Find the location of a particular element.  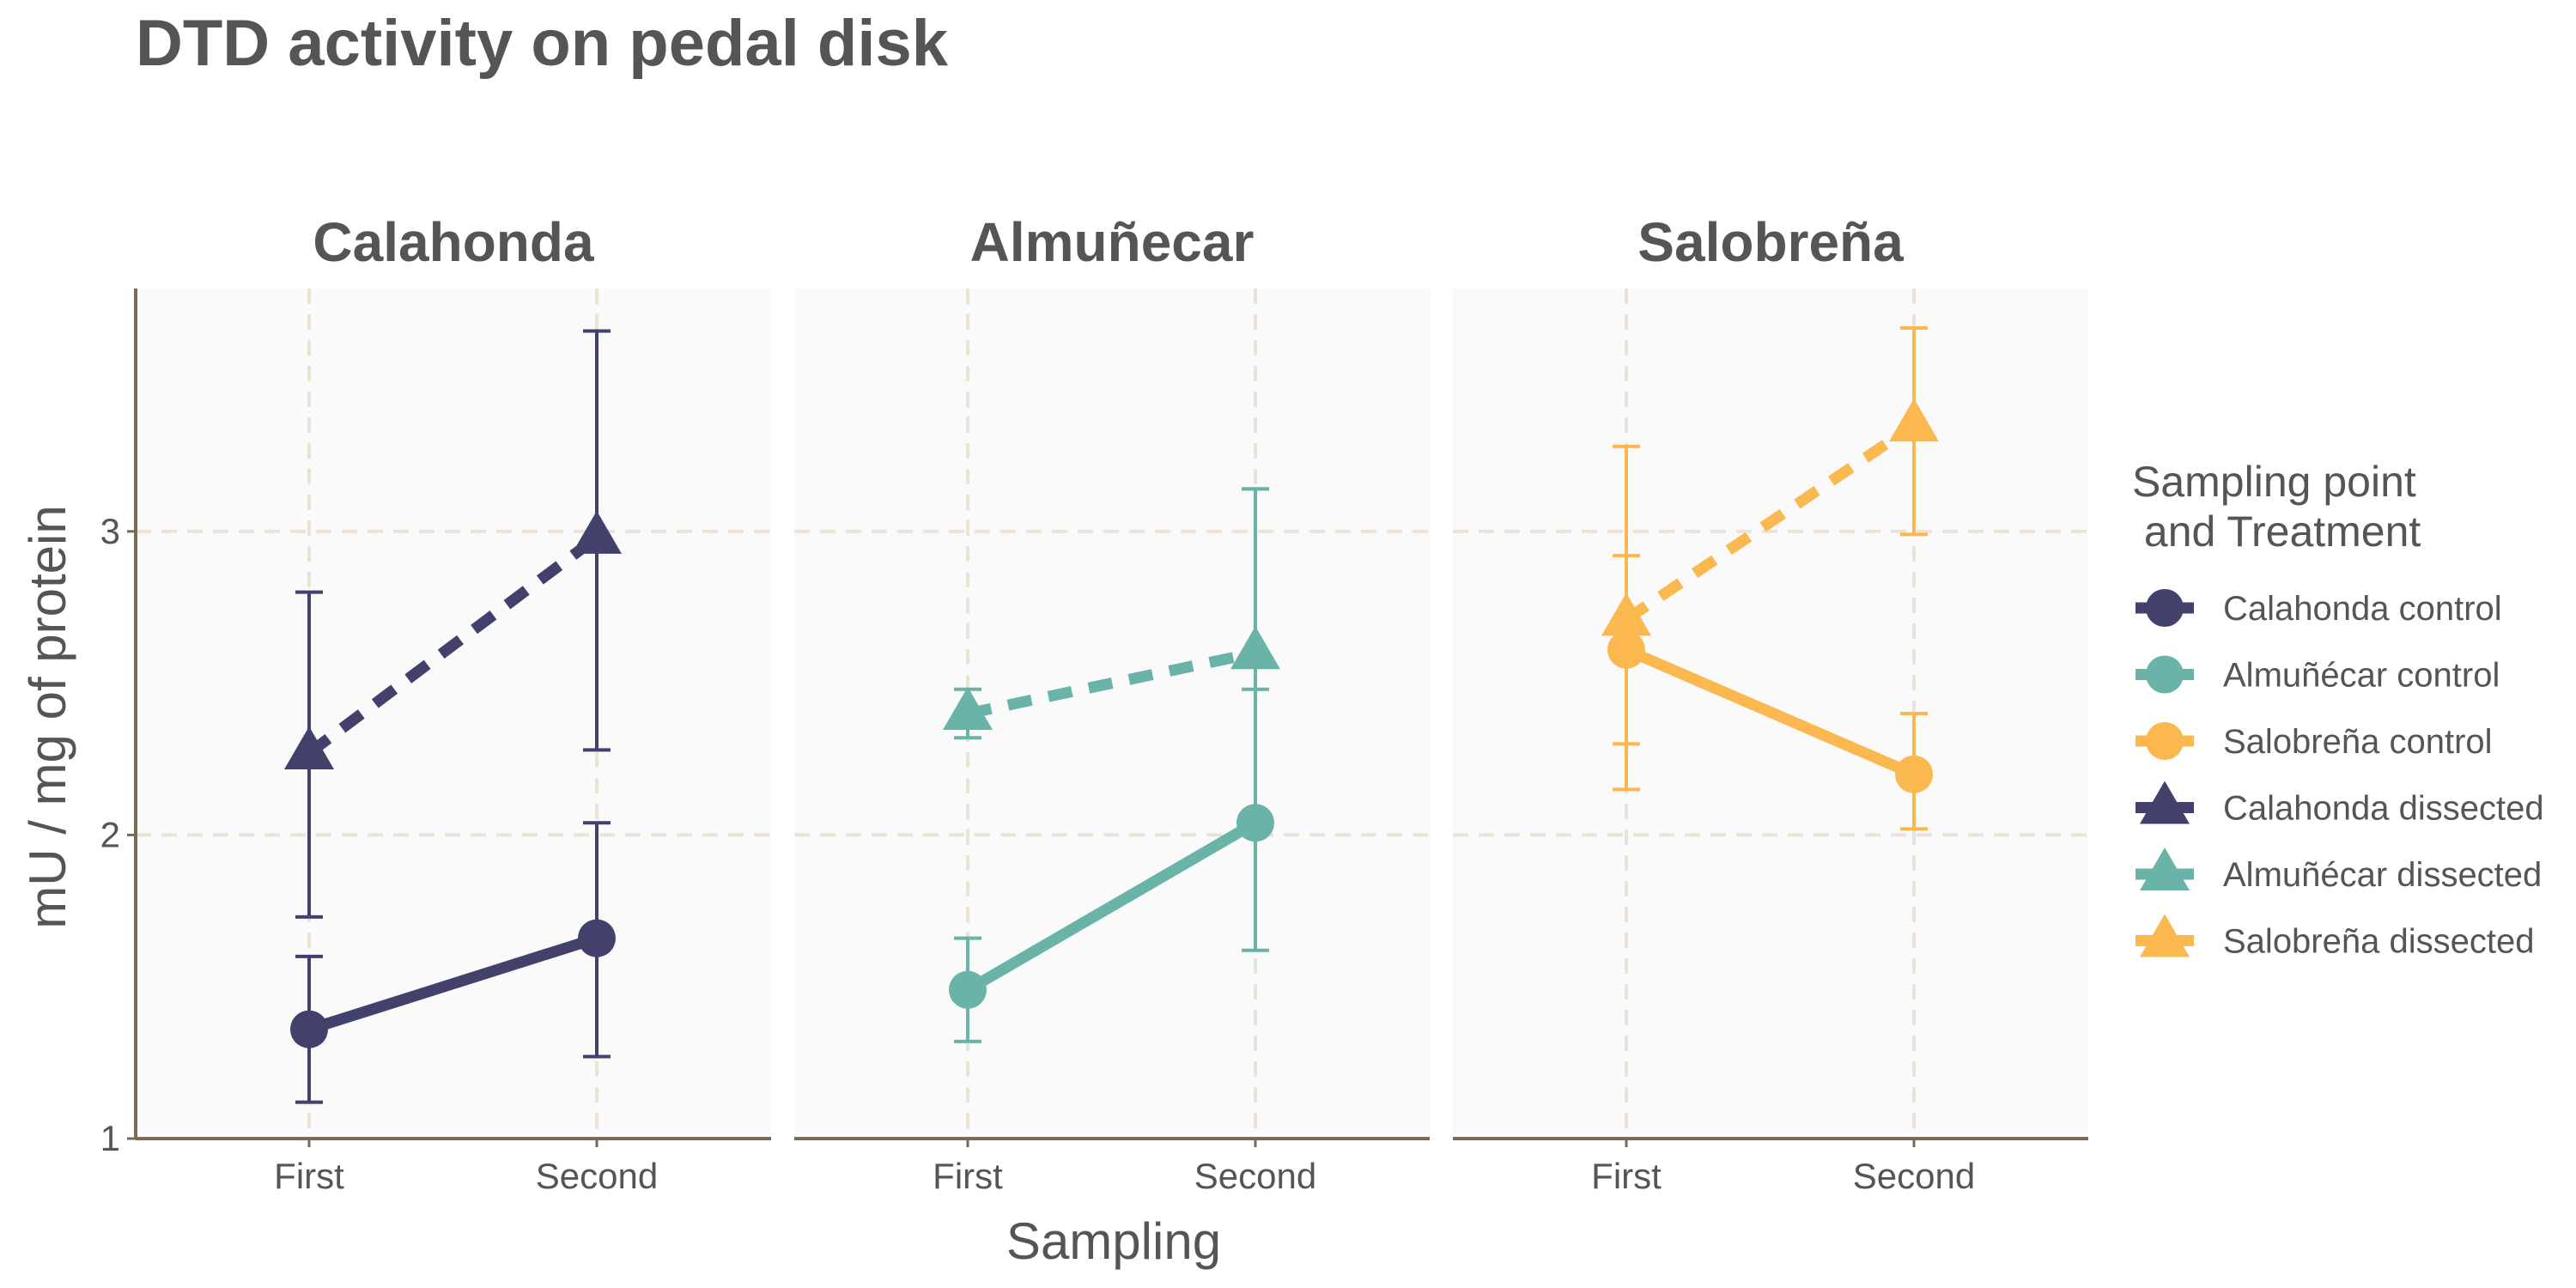

legend-title-line: Sampling point is located at coordinates (2274, 482).